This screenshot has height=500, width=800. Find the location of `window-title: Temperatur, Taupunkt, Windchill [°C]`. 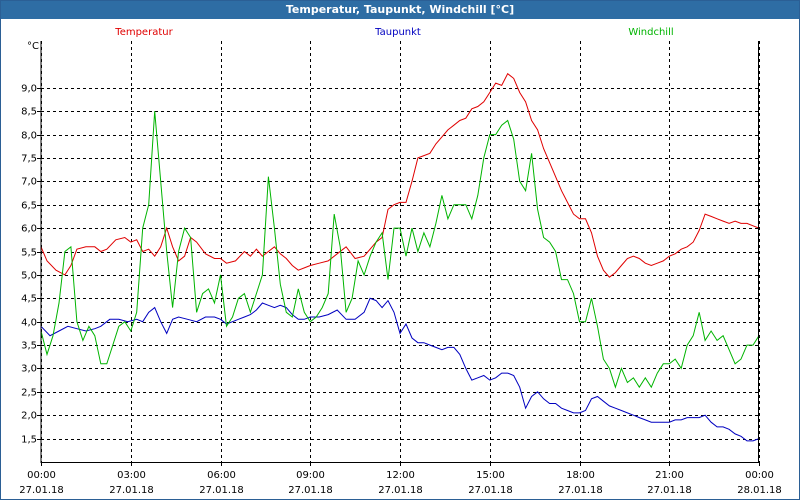

window-title: Temperatur, Taupunkt, Windchill [°C] is located at coordinates (400, 10).